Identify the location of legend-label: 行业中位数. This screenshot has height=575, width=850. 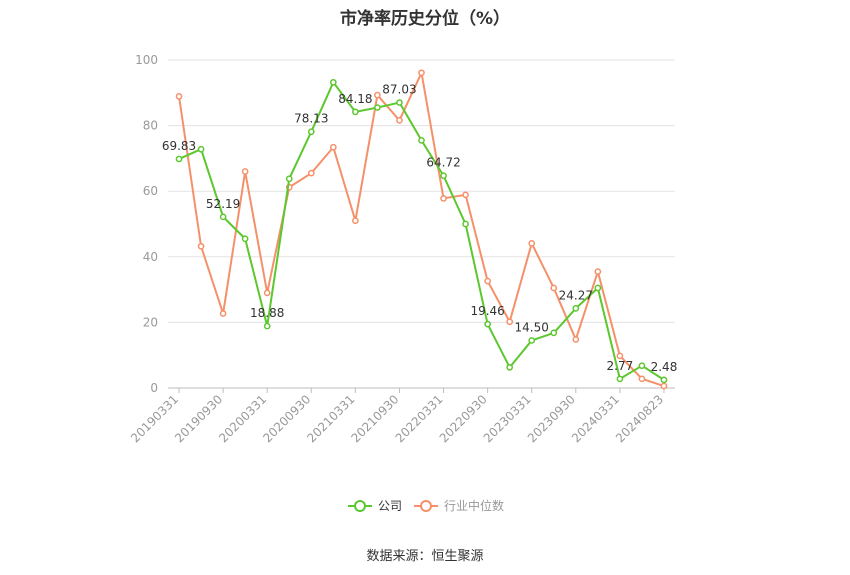
(474, 505).